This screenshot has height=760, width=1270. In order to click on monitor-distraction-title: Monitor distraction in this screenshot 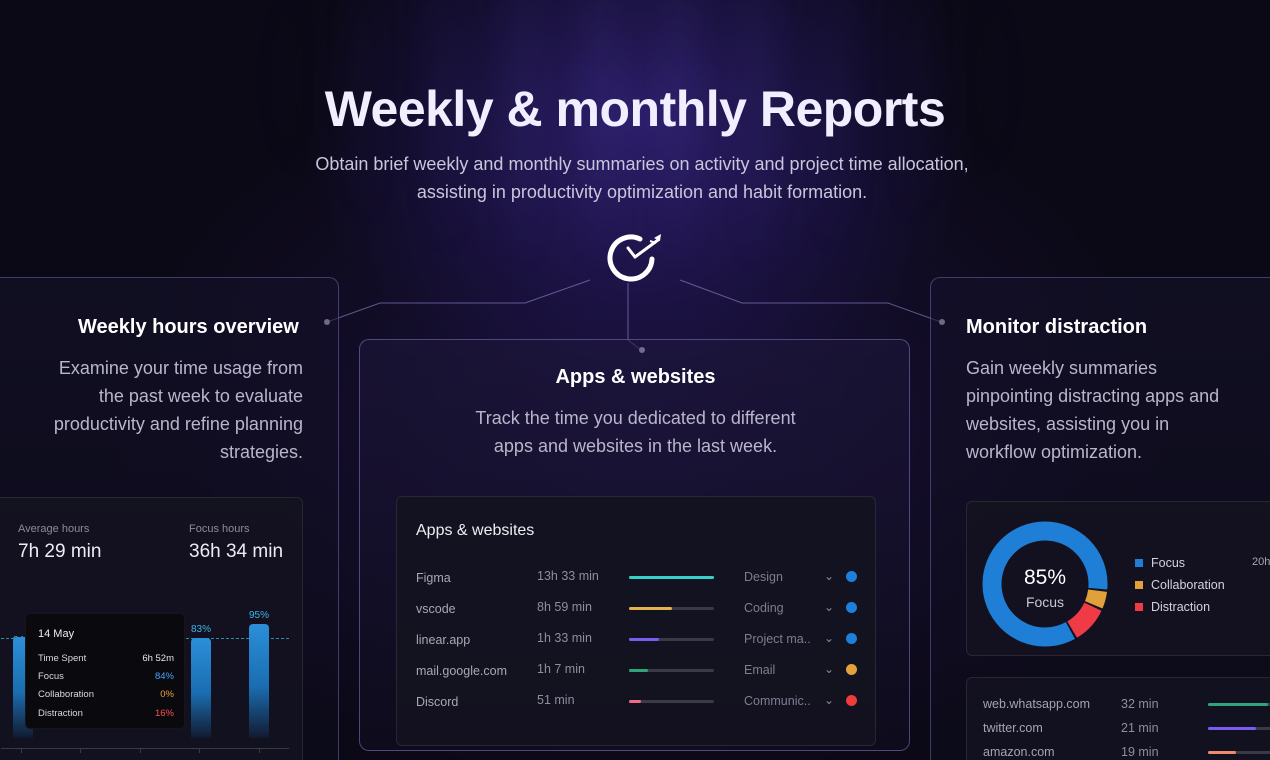, I will do `click(1057, 327)`.